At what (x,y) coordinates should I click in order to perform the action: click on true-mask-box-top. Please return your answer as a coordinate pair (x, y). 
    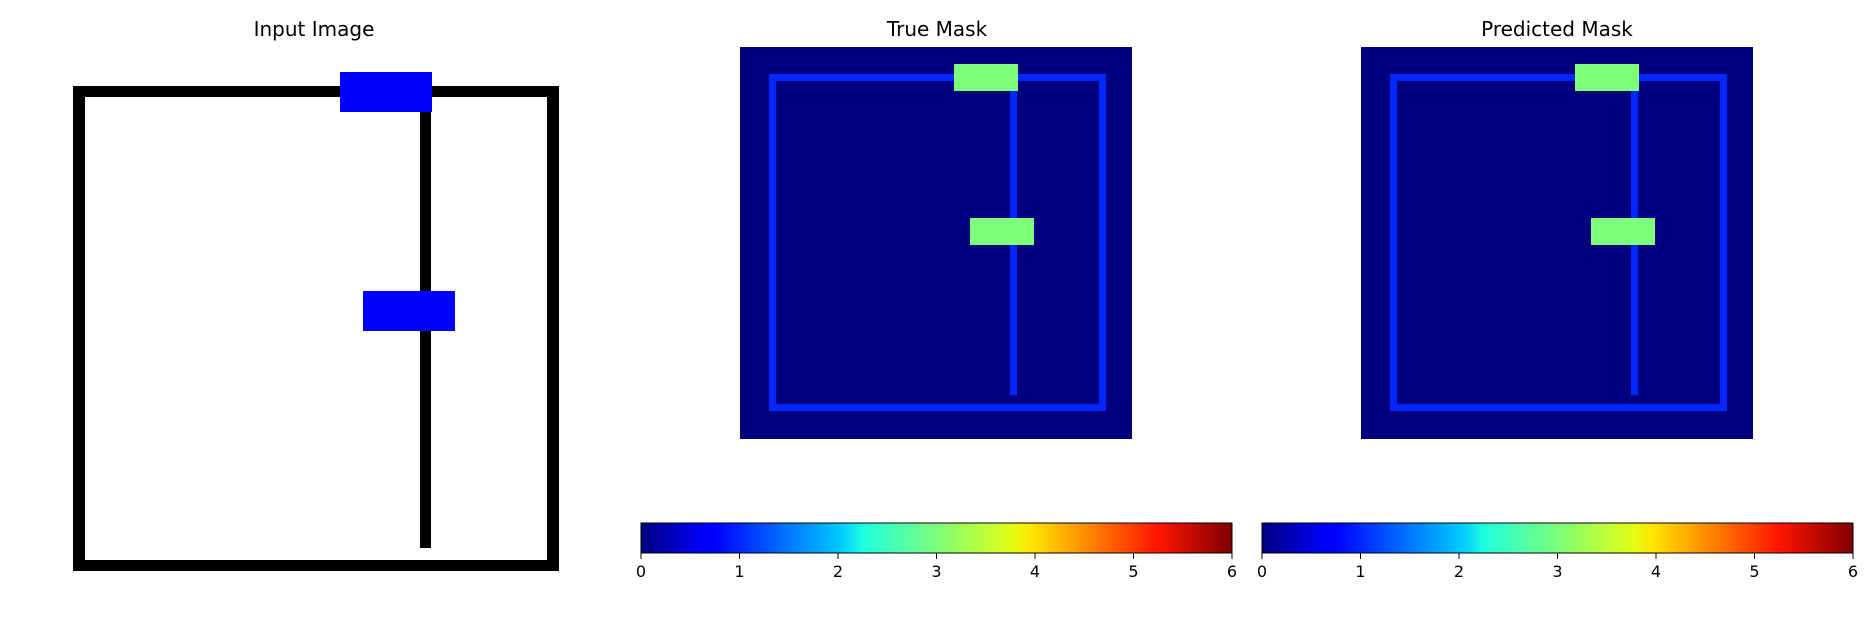
    Looking at the image, I should click on (986, 77).